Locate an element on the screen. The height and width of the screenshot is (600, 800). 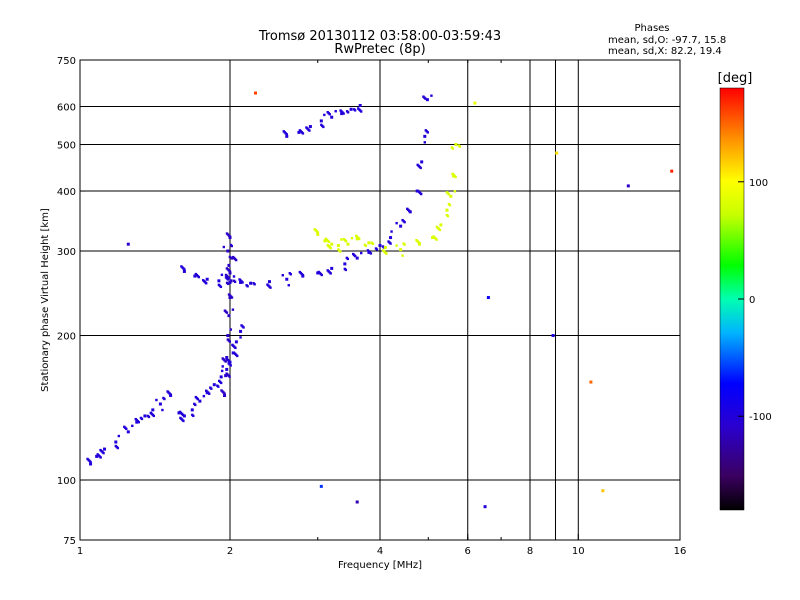
y-tick-label: 300 is located at coordinates (66, 252).